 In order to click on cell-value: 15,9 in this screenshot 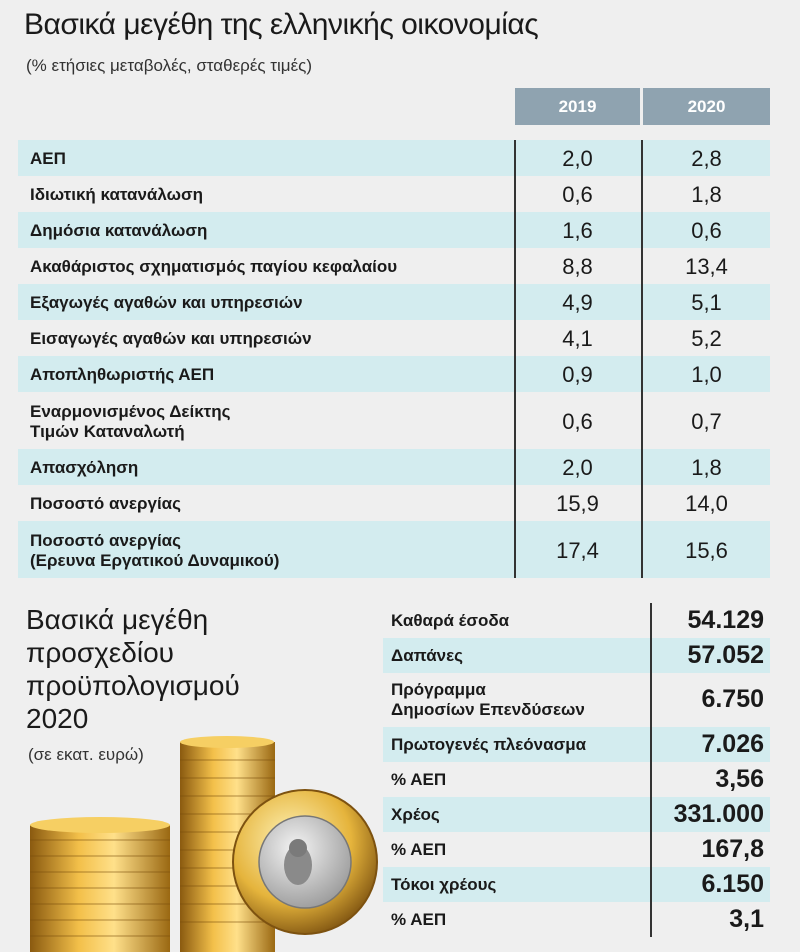, I will do `click(577, 503)`.